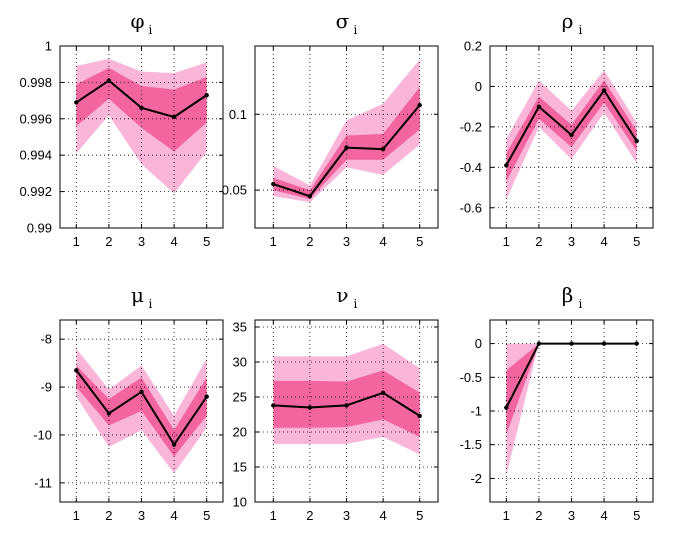 Image resolution: width=678 pixels, height=539 pixels. What do you see at coordinates (137, 21) in the screenshot?
I see `panel-title: φ` at bounding box center [137, 21].